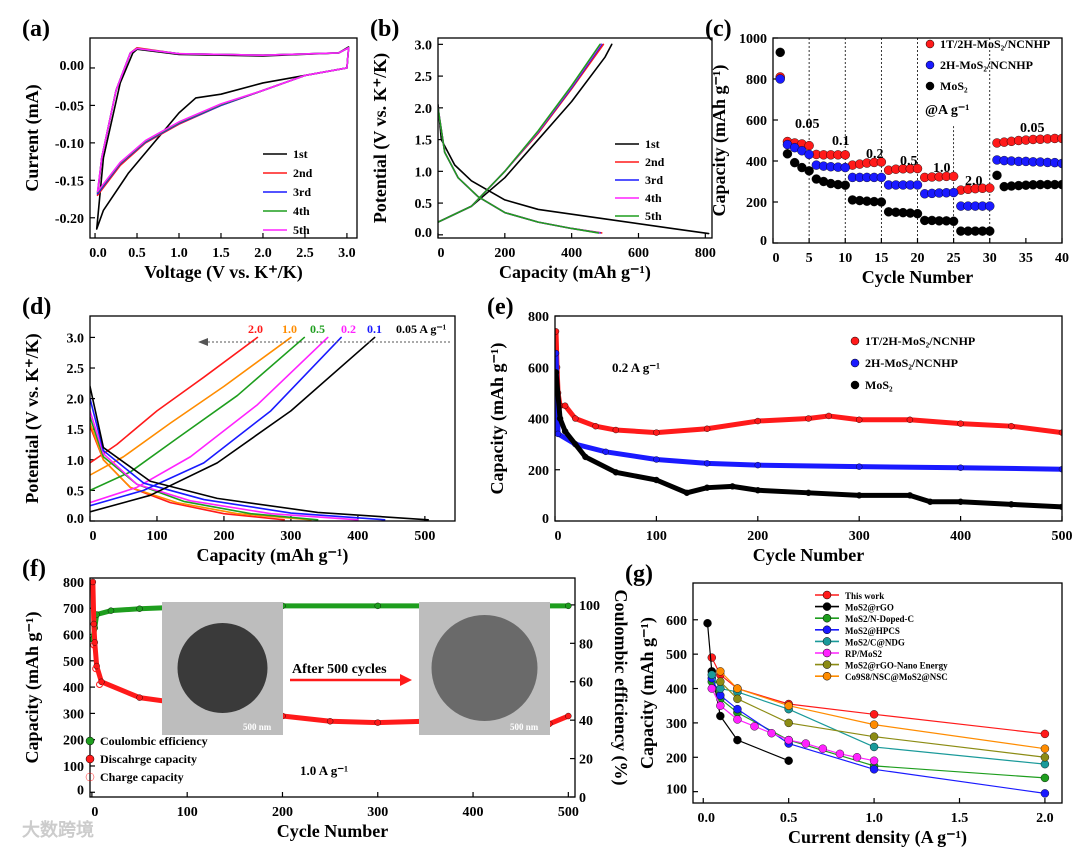 The width and height of the screenshot is (1080, 847). Describe the element at coordinates (257, 727) in the screenshot. I see `scale-bar-label: 500 nm` at that location.